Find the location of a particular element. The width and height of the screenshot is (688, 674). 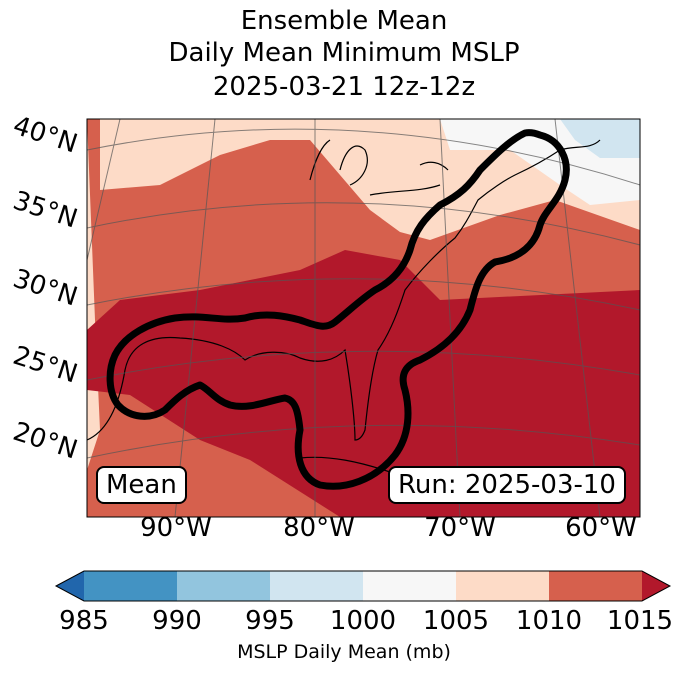

title-line-1: Ensemble Mean is located at coordinates (344, 21).